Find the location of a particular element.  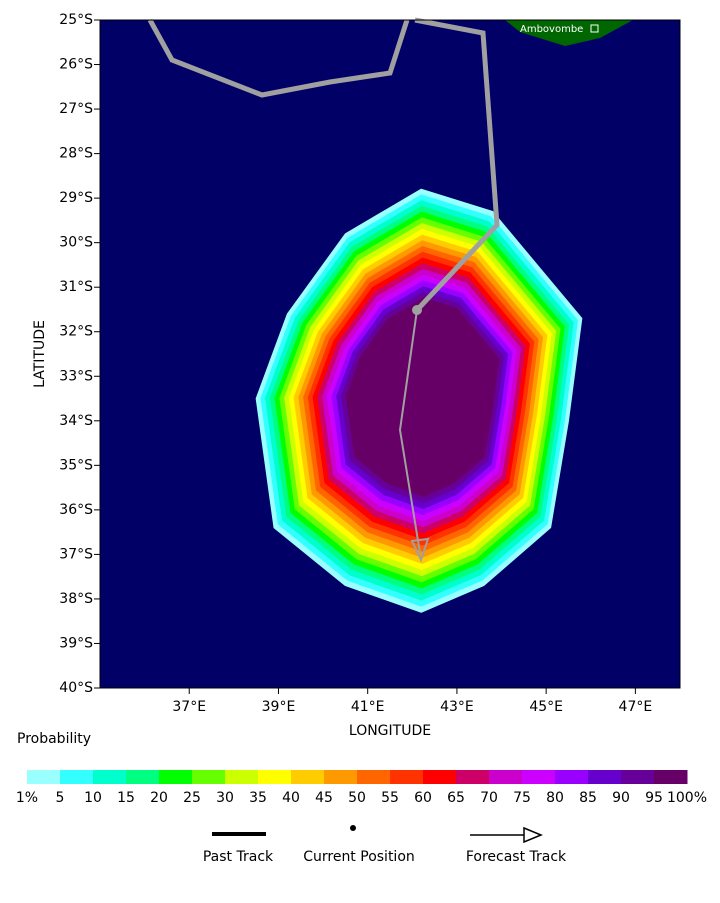

lon-tick-label: 39°E is located at coordinates (279, 707).